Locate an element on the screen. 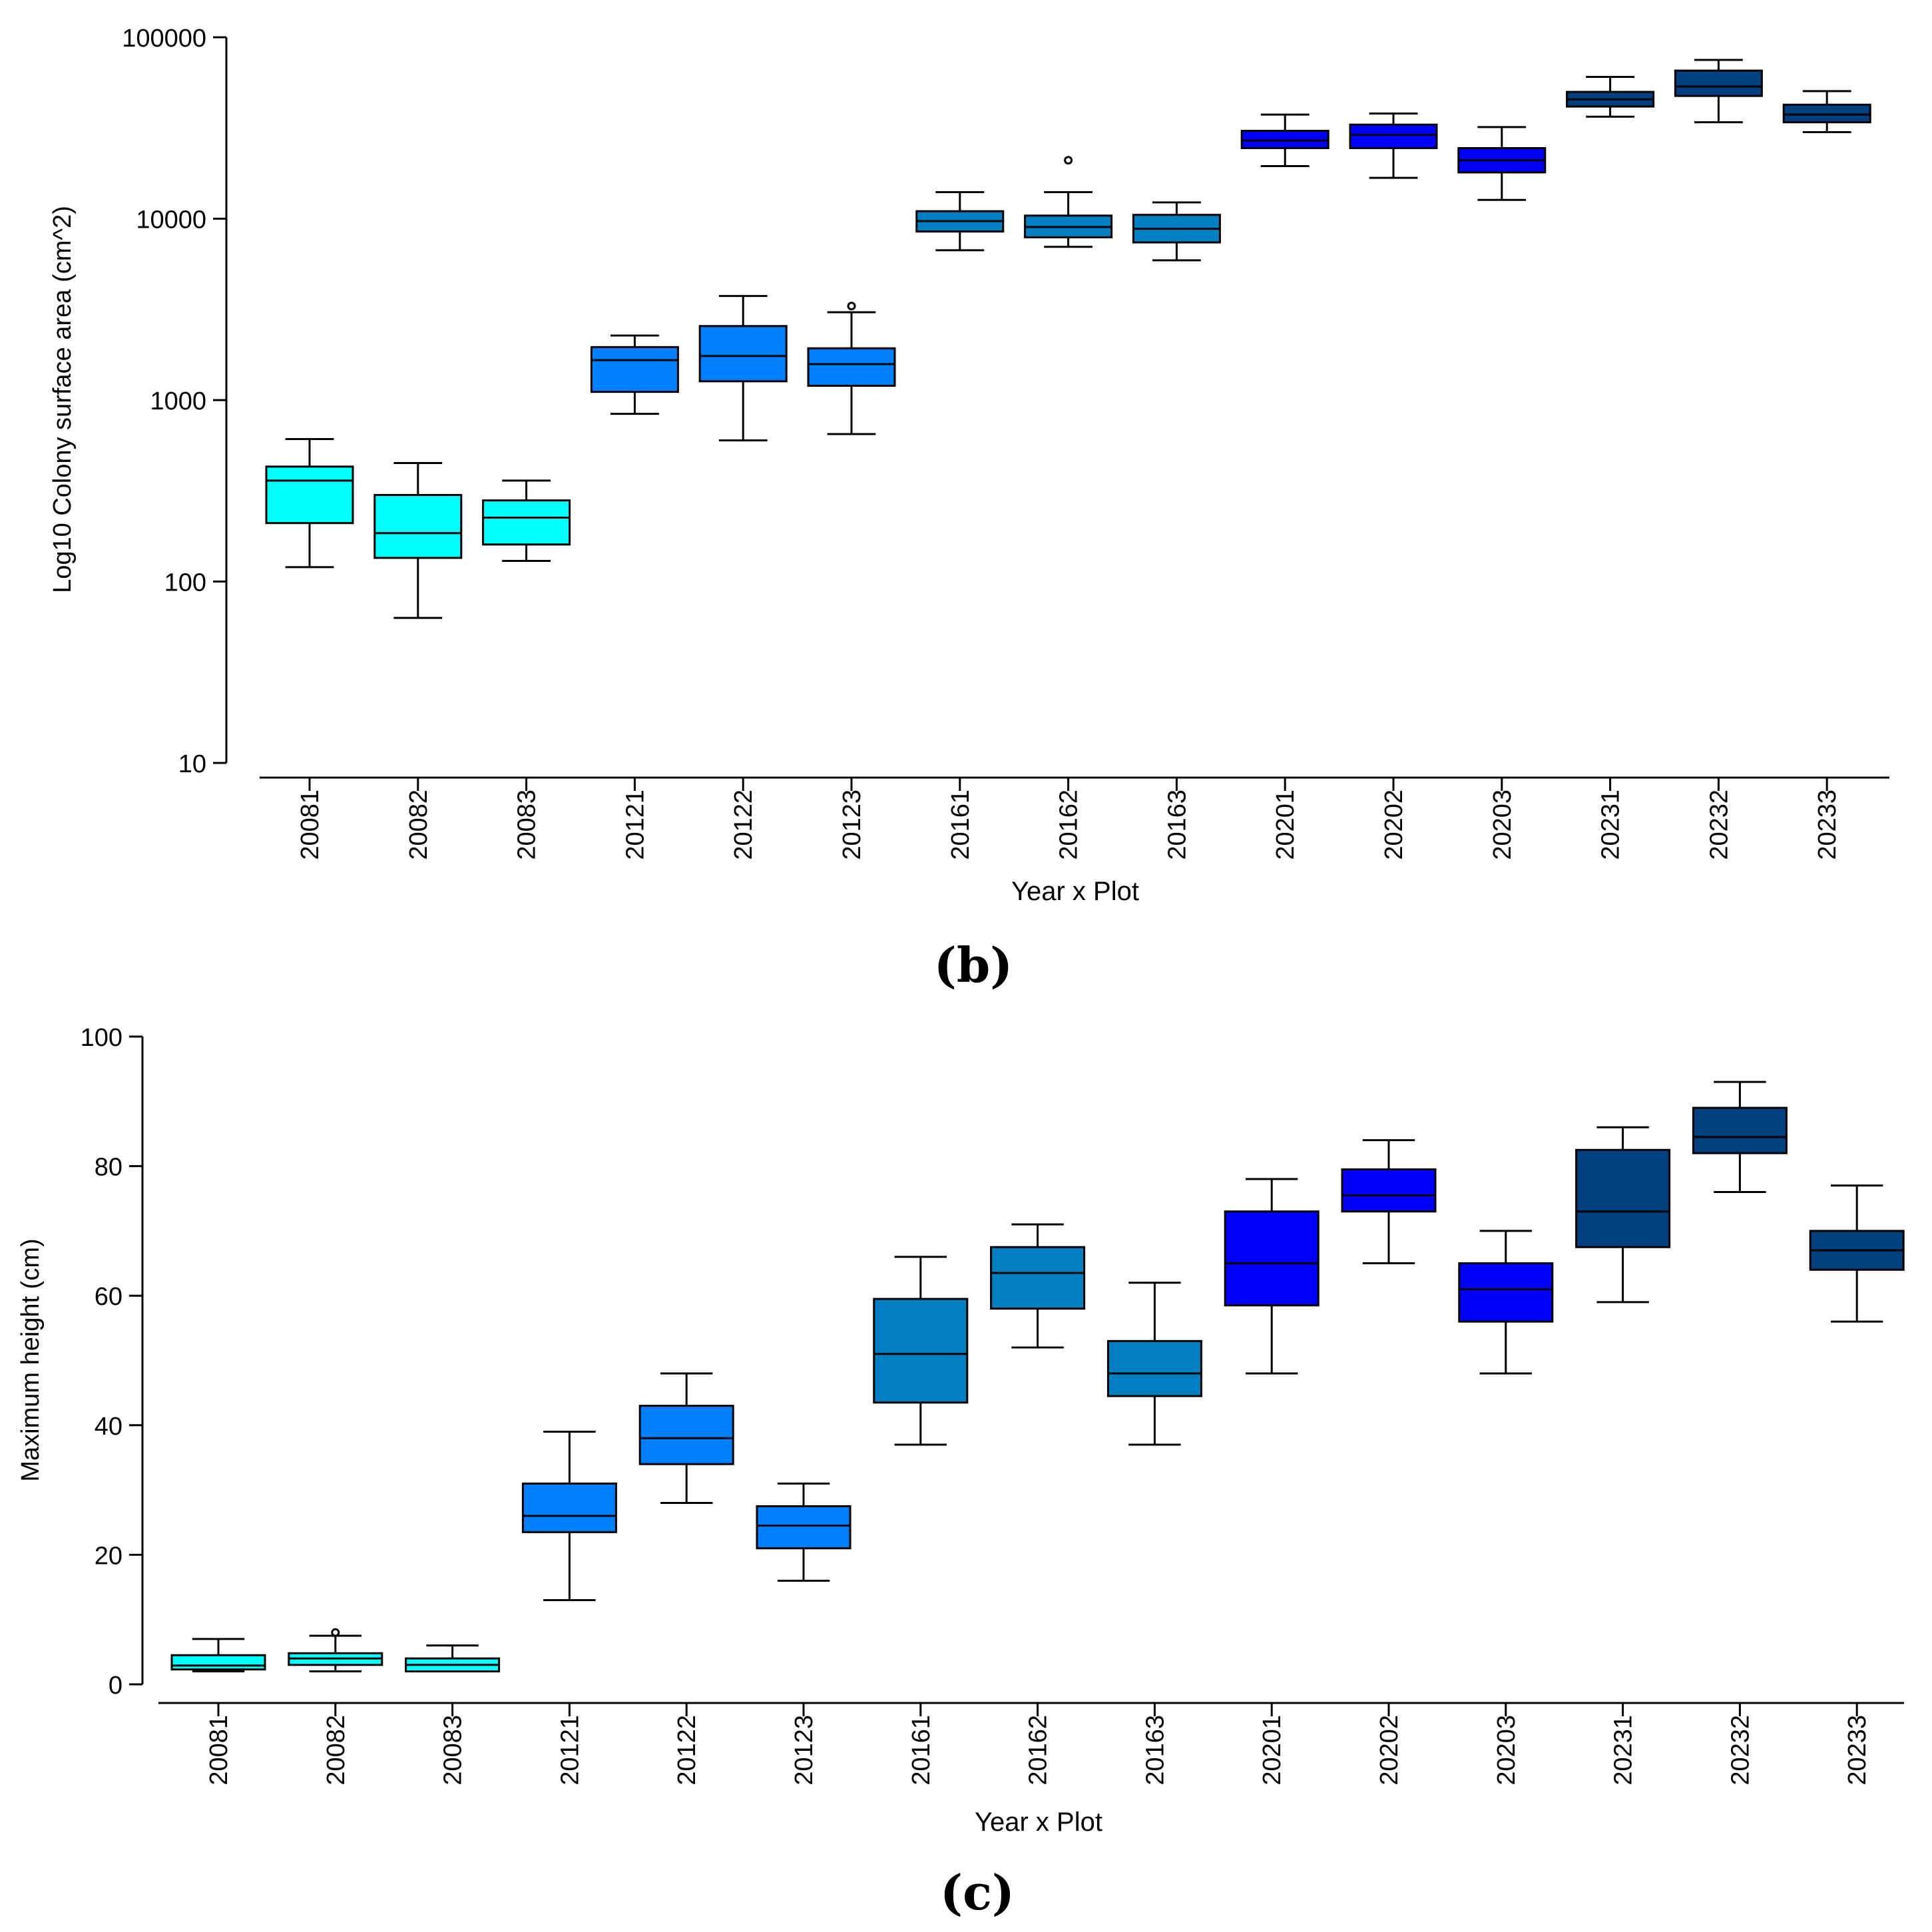  y-axis-label: Maximum height (cm) is located at coordinates (31, 1359).